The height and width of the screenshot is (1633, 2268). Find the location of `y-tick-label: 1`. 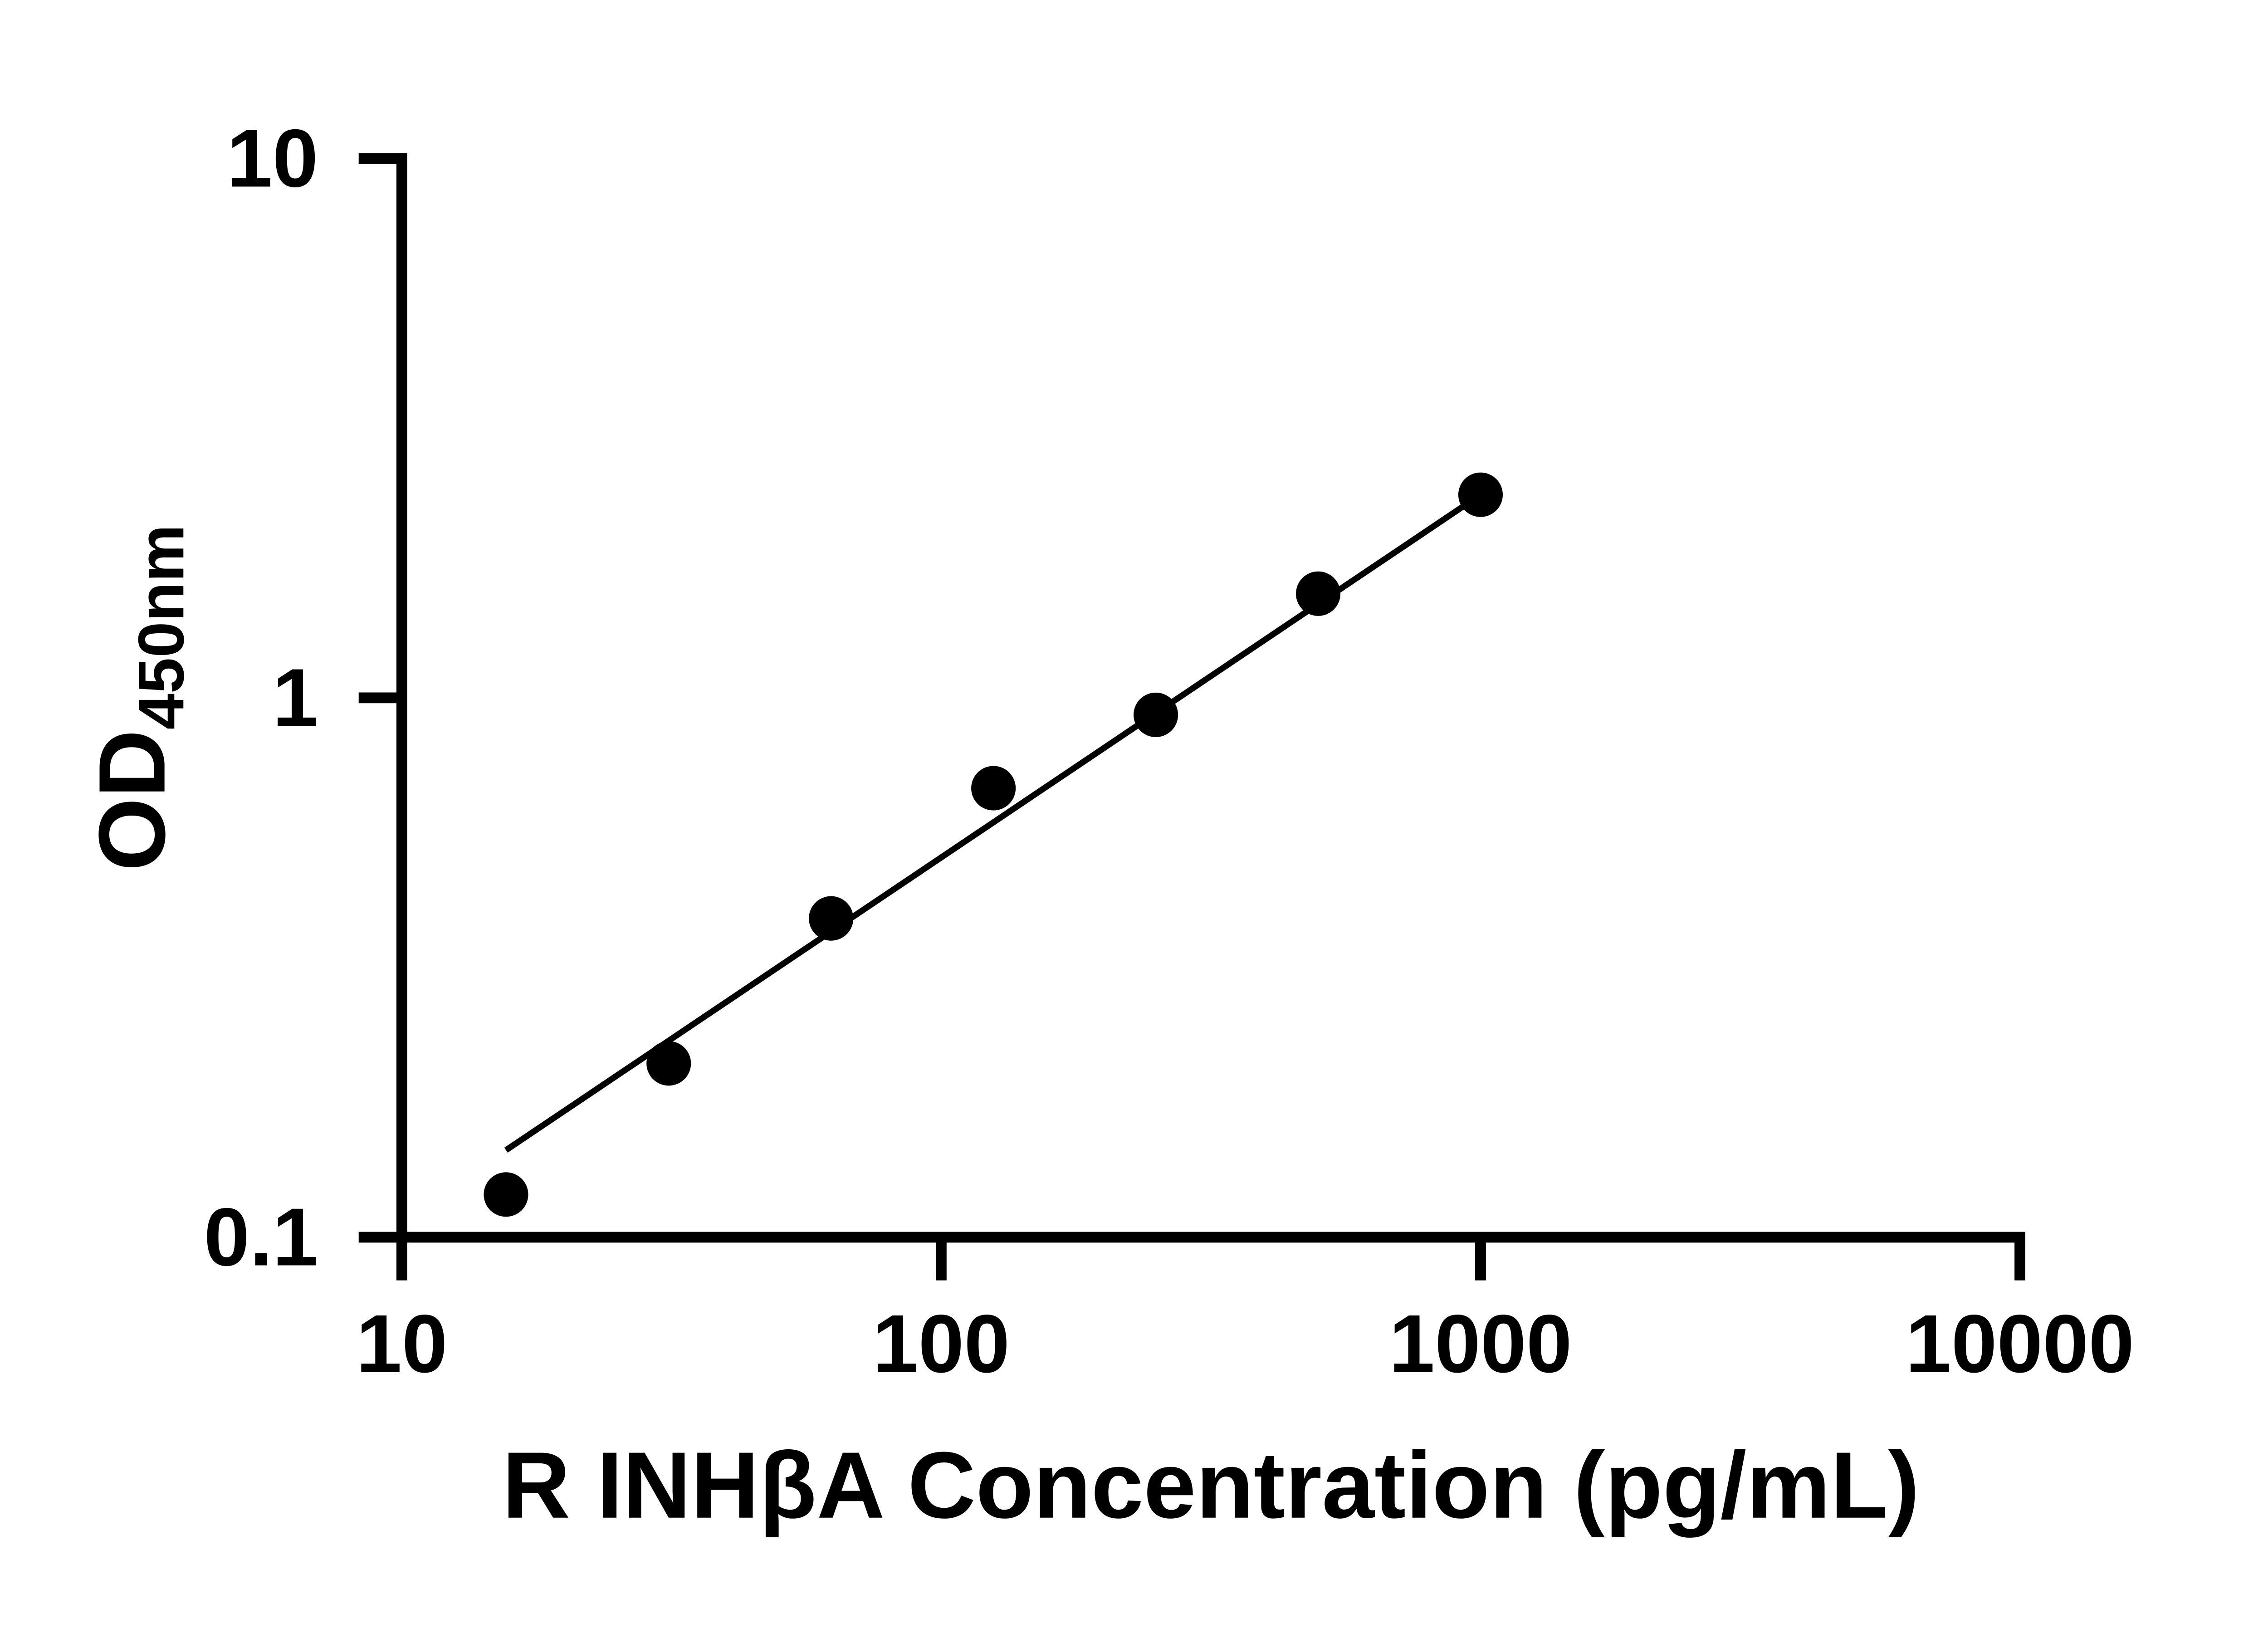

y-tick-label: 1 is located at coordinates (296, 697).